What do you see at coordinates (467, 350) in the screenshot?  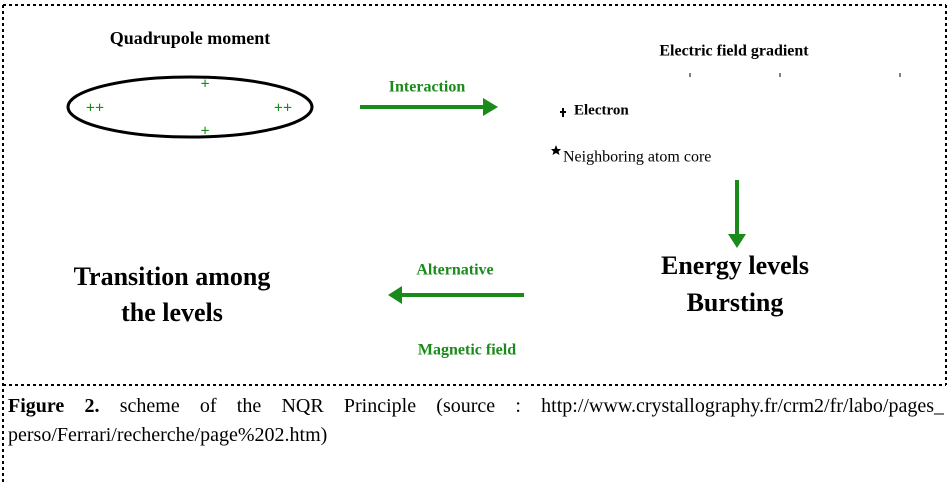 I see `magnetic-label: Magnetic field` at bounding box center [467, 350].